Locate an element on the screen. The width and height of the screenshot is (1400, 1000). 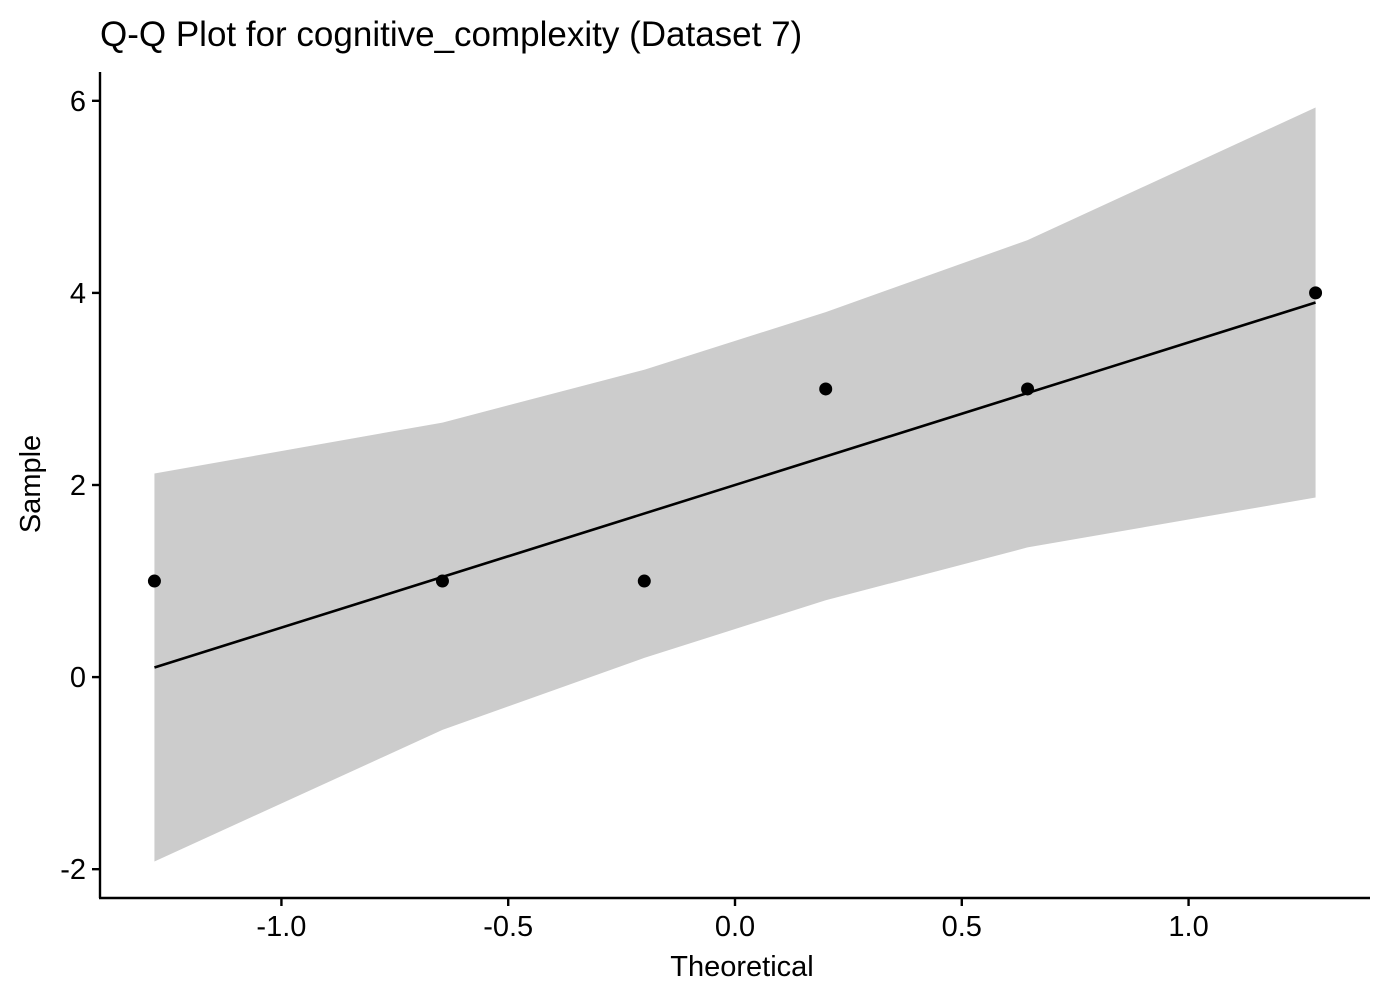
y-axis-title: Sample is located at coordinates (31, 484).